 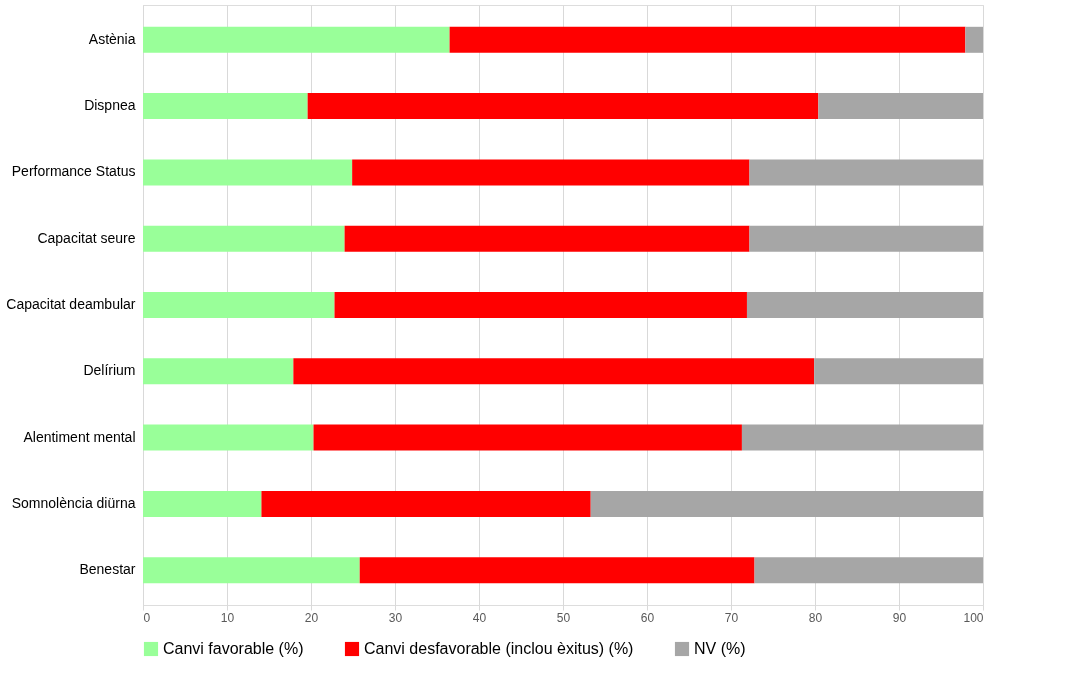 What do you see at coordinates (311, 617) in the screenshot?
I see `x-tick-label: 20` at bounding box center [311, 617].